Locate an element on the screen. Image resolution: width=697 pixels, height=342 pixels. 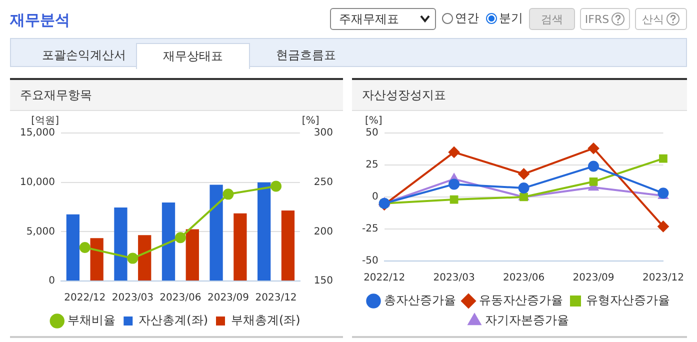
y-axis-title: [%] is located at coordinates (373, 121).